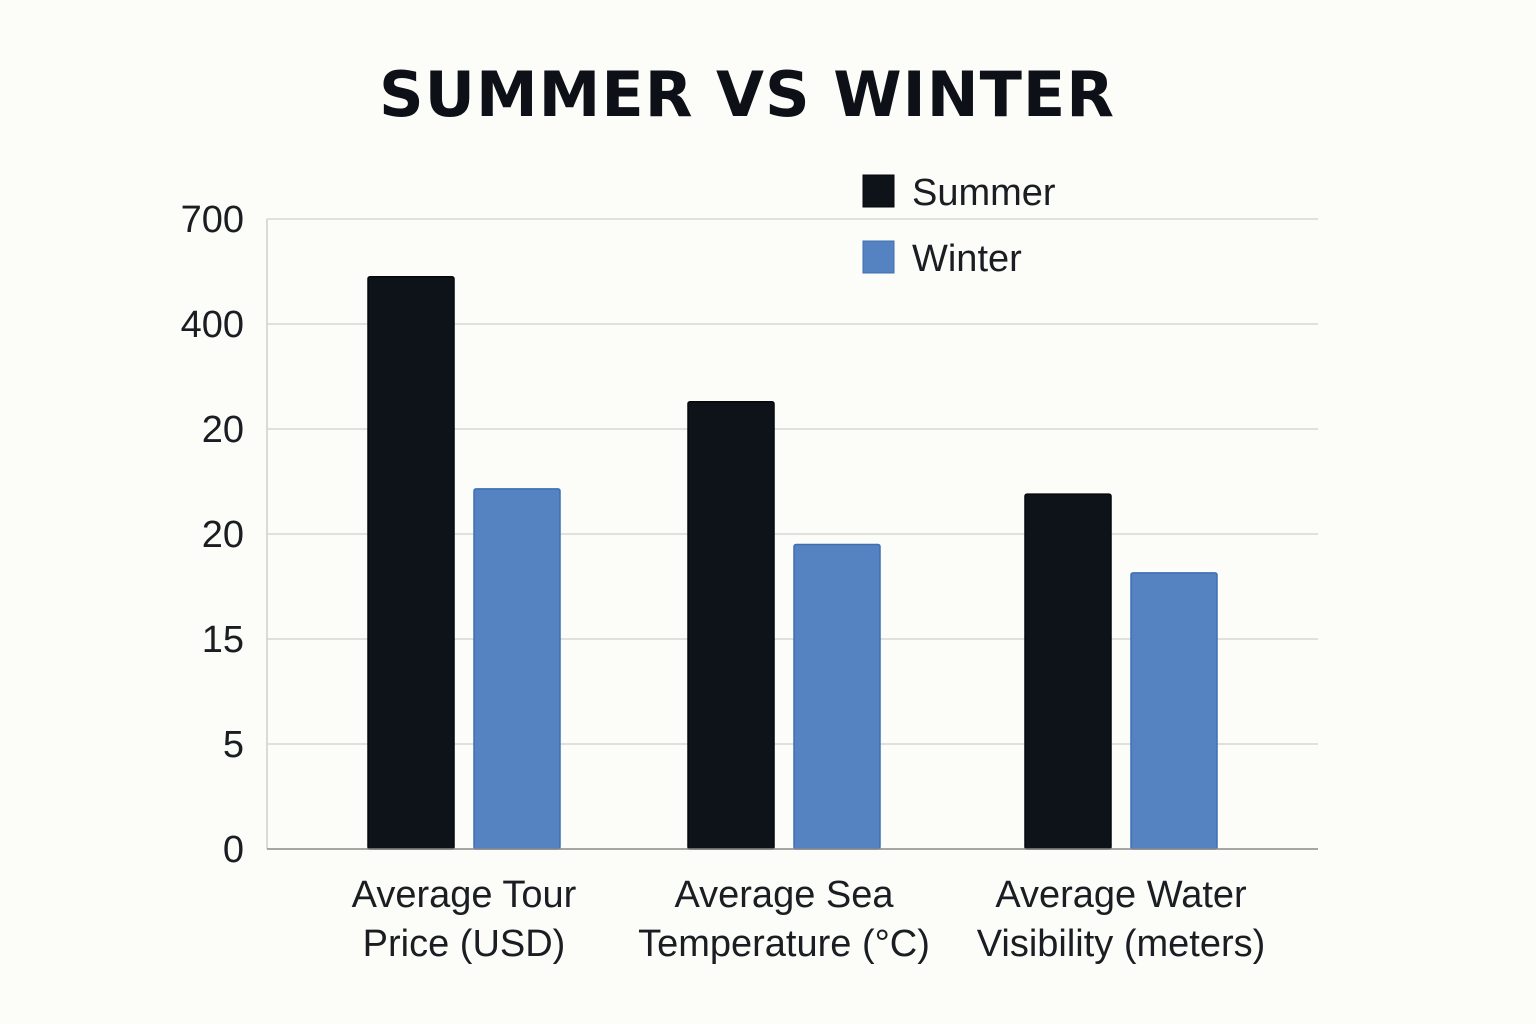 The width and height of the screenshot is (1536, 1024). I want to click on legend-swatch-winter, so click(878, 257).